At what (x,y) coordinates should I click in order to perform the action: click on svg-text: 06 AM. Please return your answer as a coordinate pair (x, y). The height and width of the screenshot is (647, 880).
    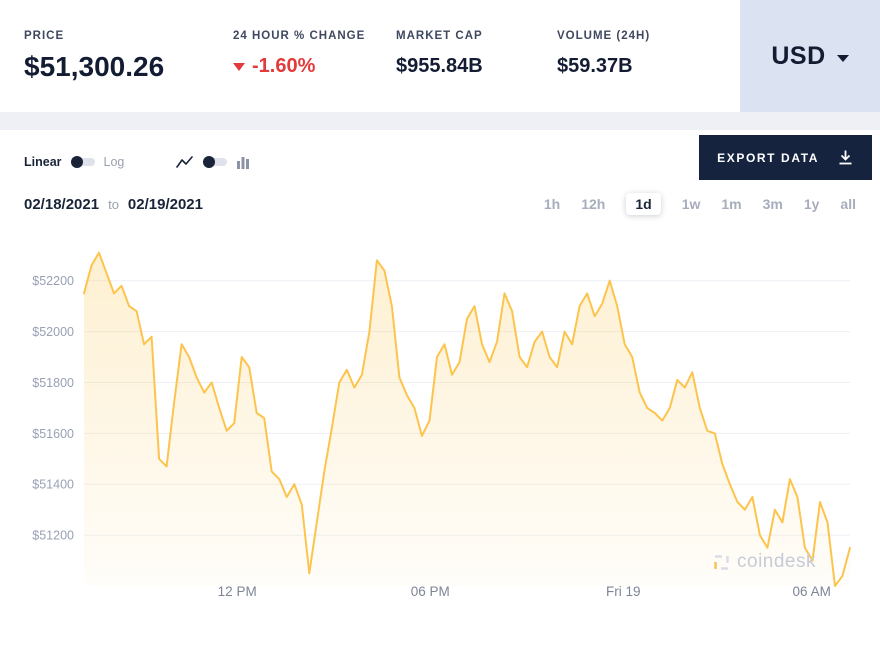
    Looking at the image, I should click on (812, 591).